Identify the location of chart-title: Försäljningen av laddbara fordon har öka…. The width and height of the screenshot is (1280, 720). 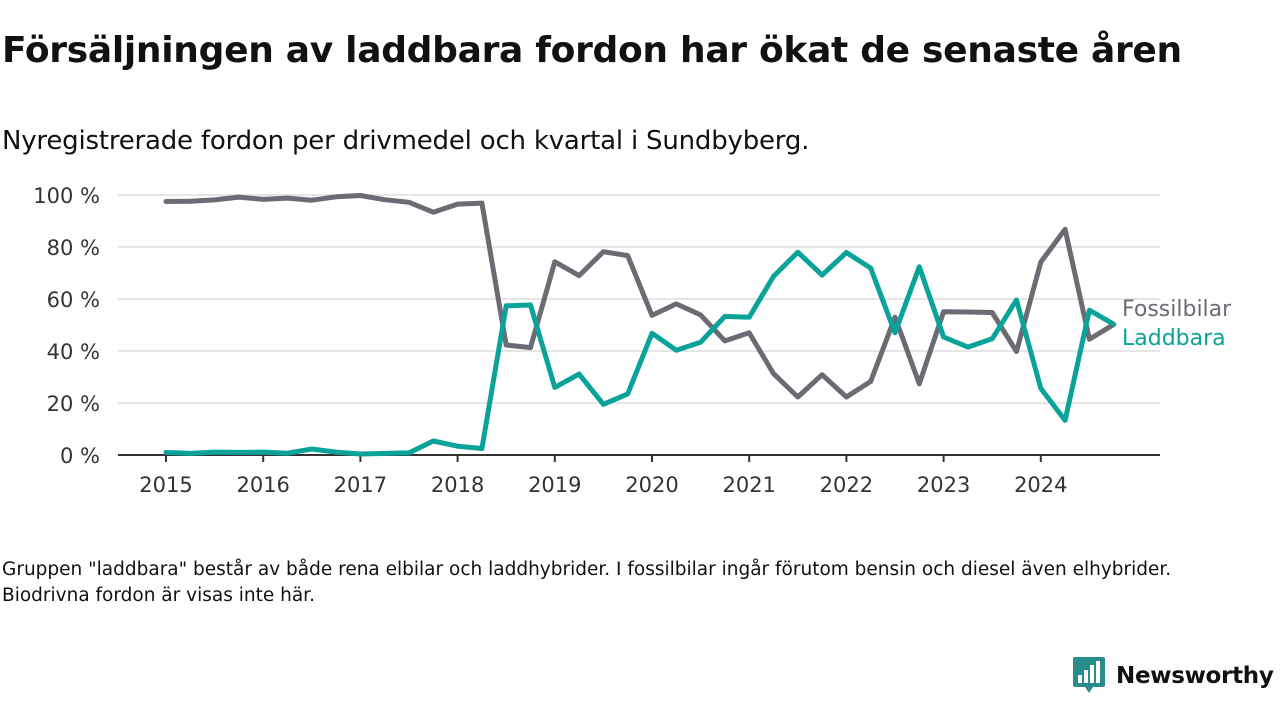
(592, 50).